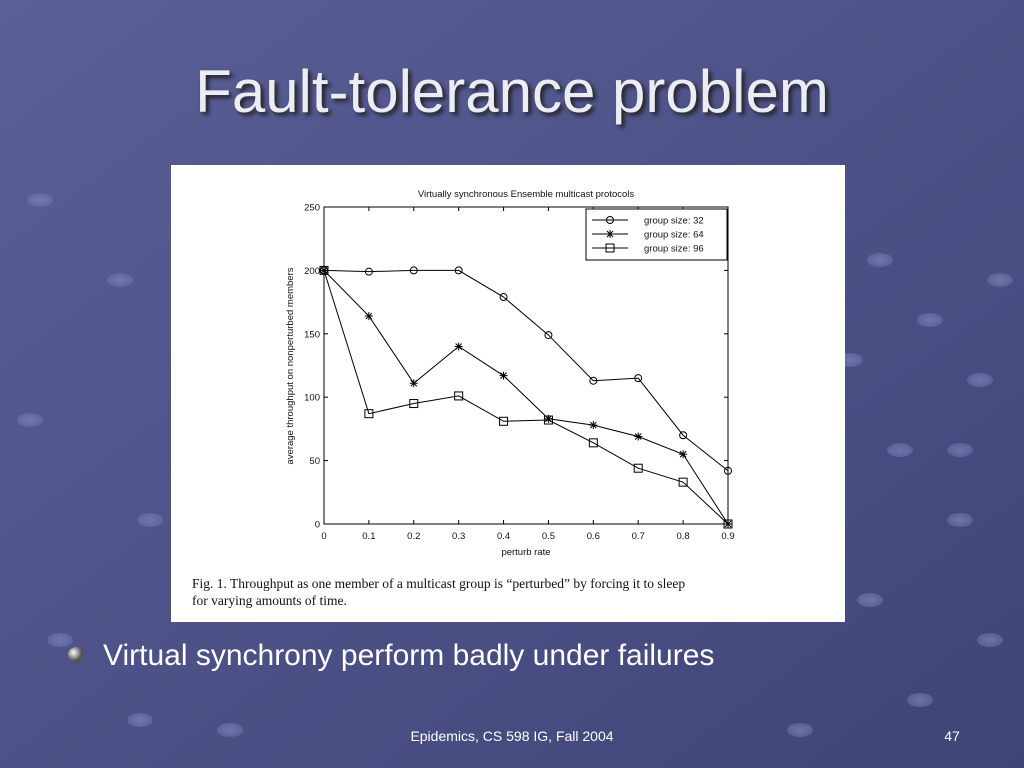  What do you see at coordinates (674, 235) in the screenshot?
I see `legend-label: group size: 64` at bounding box center [674, 235].